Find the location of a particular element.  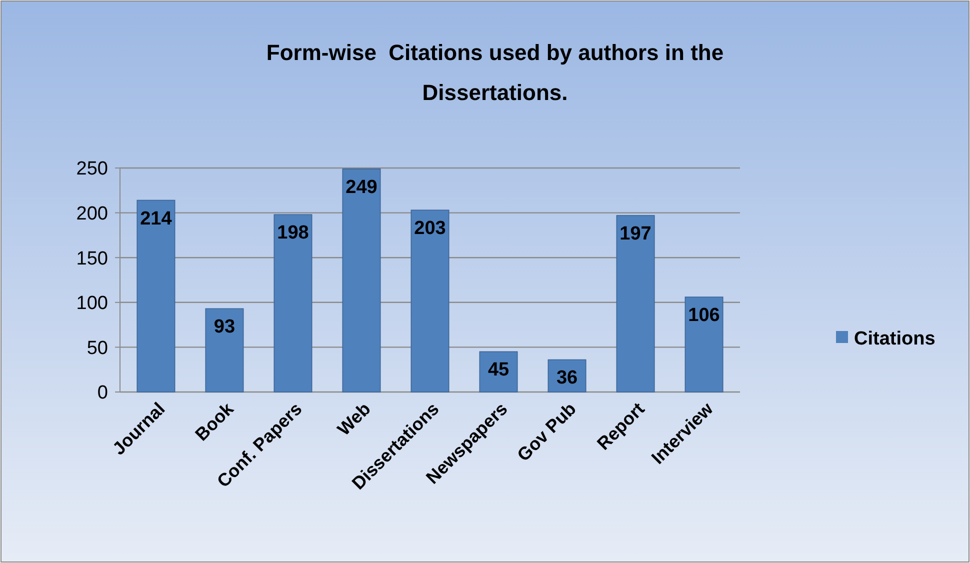

data-label: 93 is located at coordinates (225, 327).